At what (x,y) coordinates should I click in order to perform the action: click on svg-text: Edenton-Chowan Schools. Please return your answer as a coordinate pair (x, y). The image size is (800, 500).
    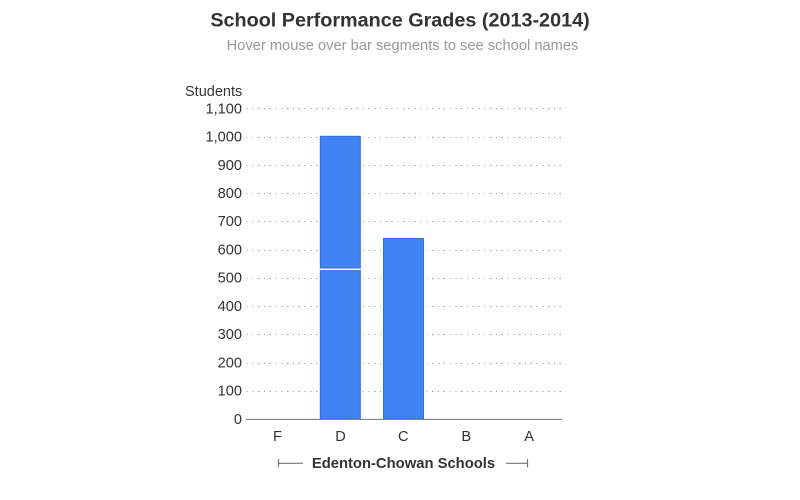
    Looking at the image, I should click on (403, 464).